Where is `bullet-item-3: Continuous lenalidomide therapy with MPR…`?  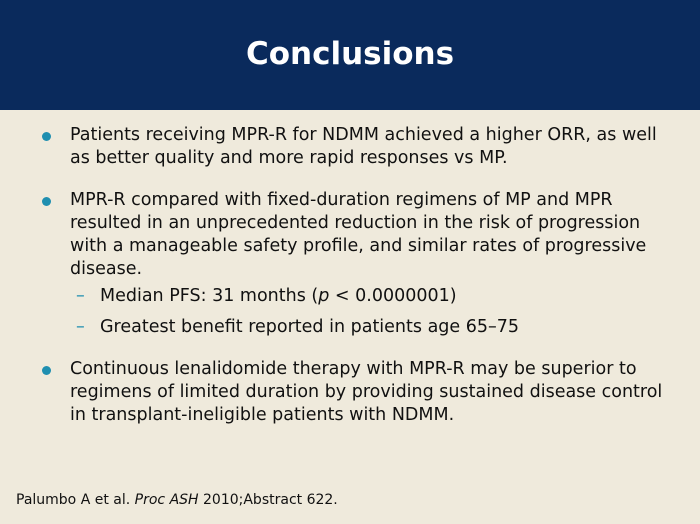 bullet-item-3: Continuous lenalidomide therapy with MPR… is located at coordinates (353, 392).